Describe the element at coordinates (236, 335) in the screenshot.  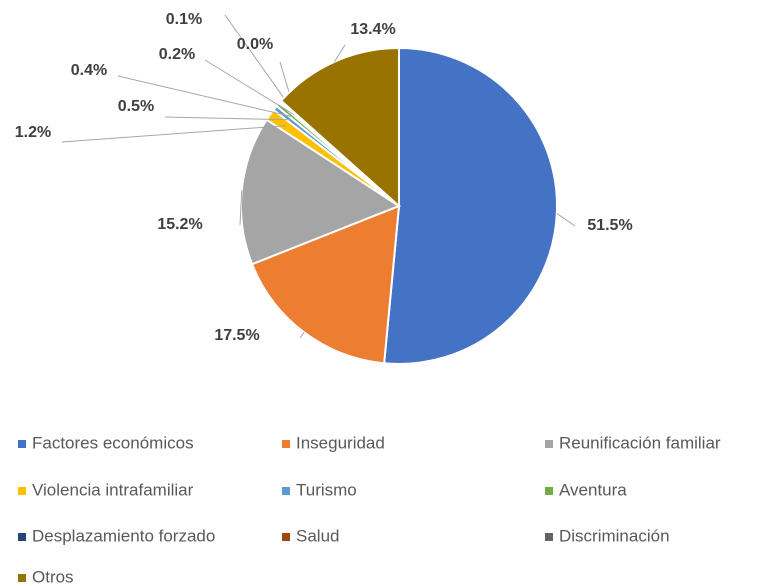
I see `data-label: 17.5%` at that location.